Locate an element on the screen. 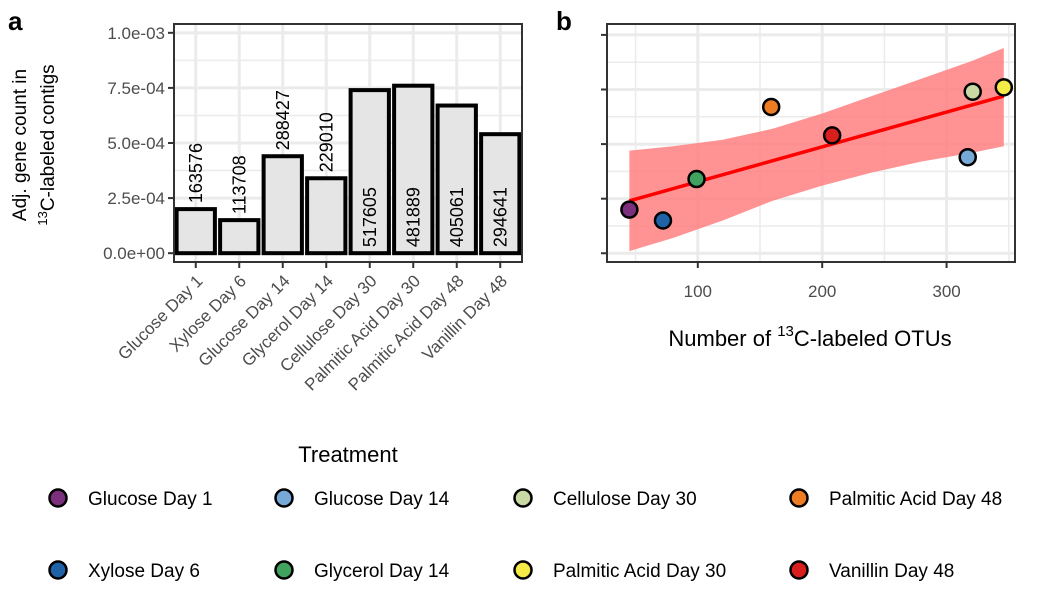  legend-item: Glucose Day 14 is located at coordinates (362, 499).